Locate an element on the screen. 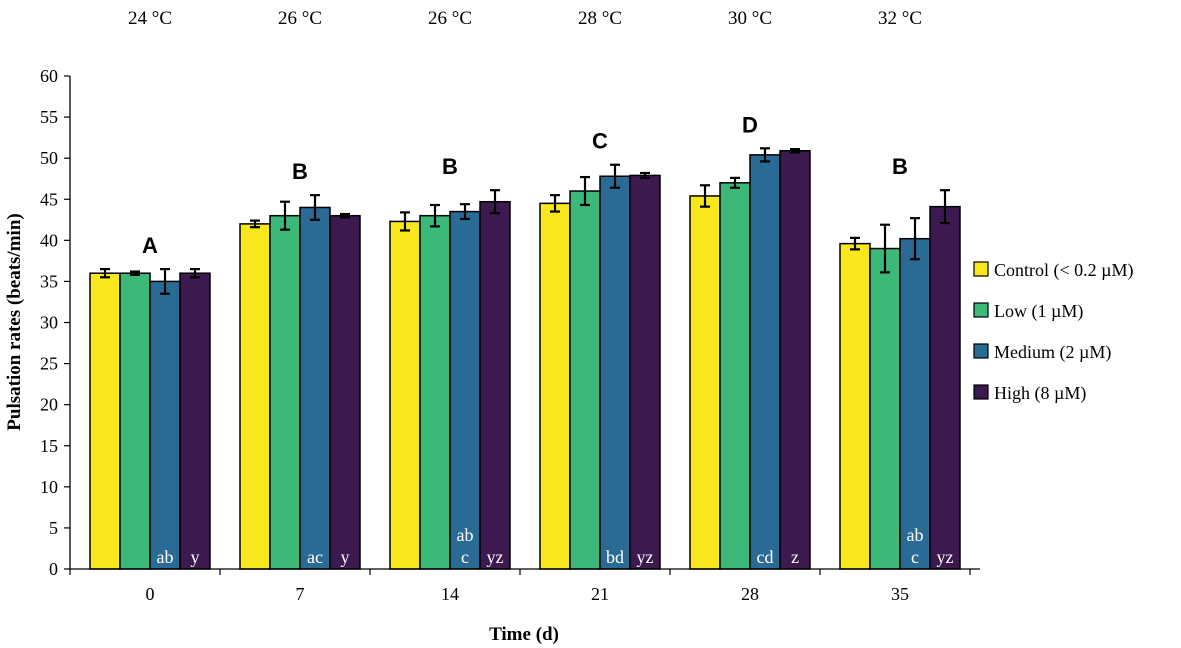 The height and width of the screenshot is (648, 1181). legend-item: Control (< 0.2 µM) is located at coordinates (1053, 270).